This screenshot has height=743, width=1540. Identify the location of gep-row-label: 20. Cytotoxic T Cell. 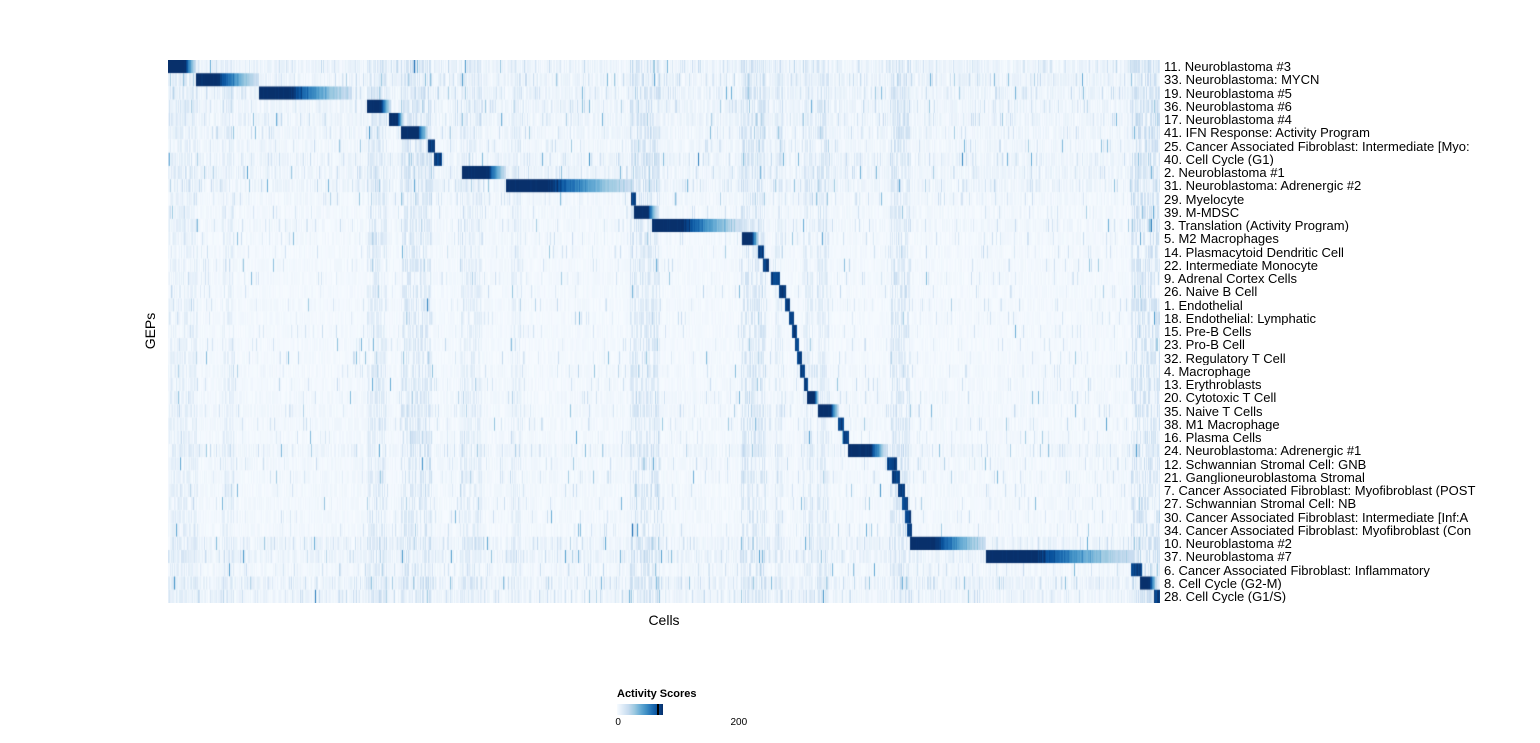
(1220, 398).